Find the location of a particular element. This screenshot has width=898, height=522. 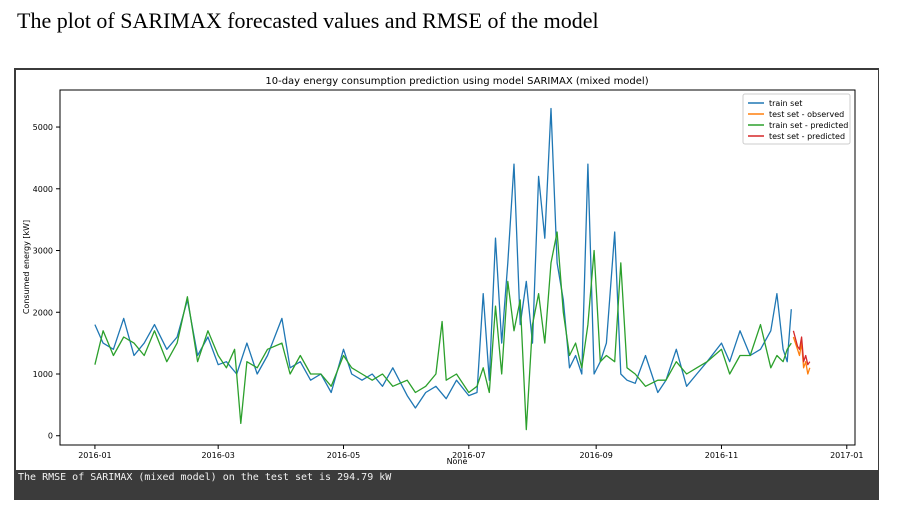

y-tick-label: 4000 is located at coordinates (43, 189).